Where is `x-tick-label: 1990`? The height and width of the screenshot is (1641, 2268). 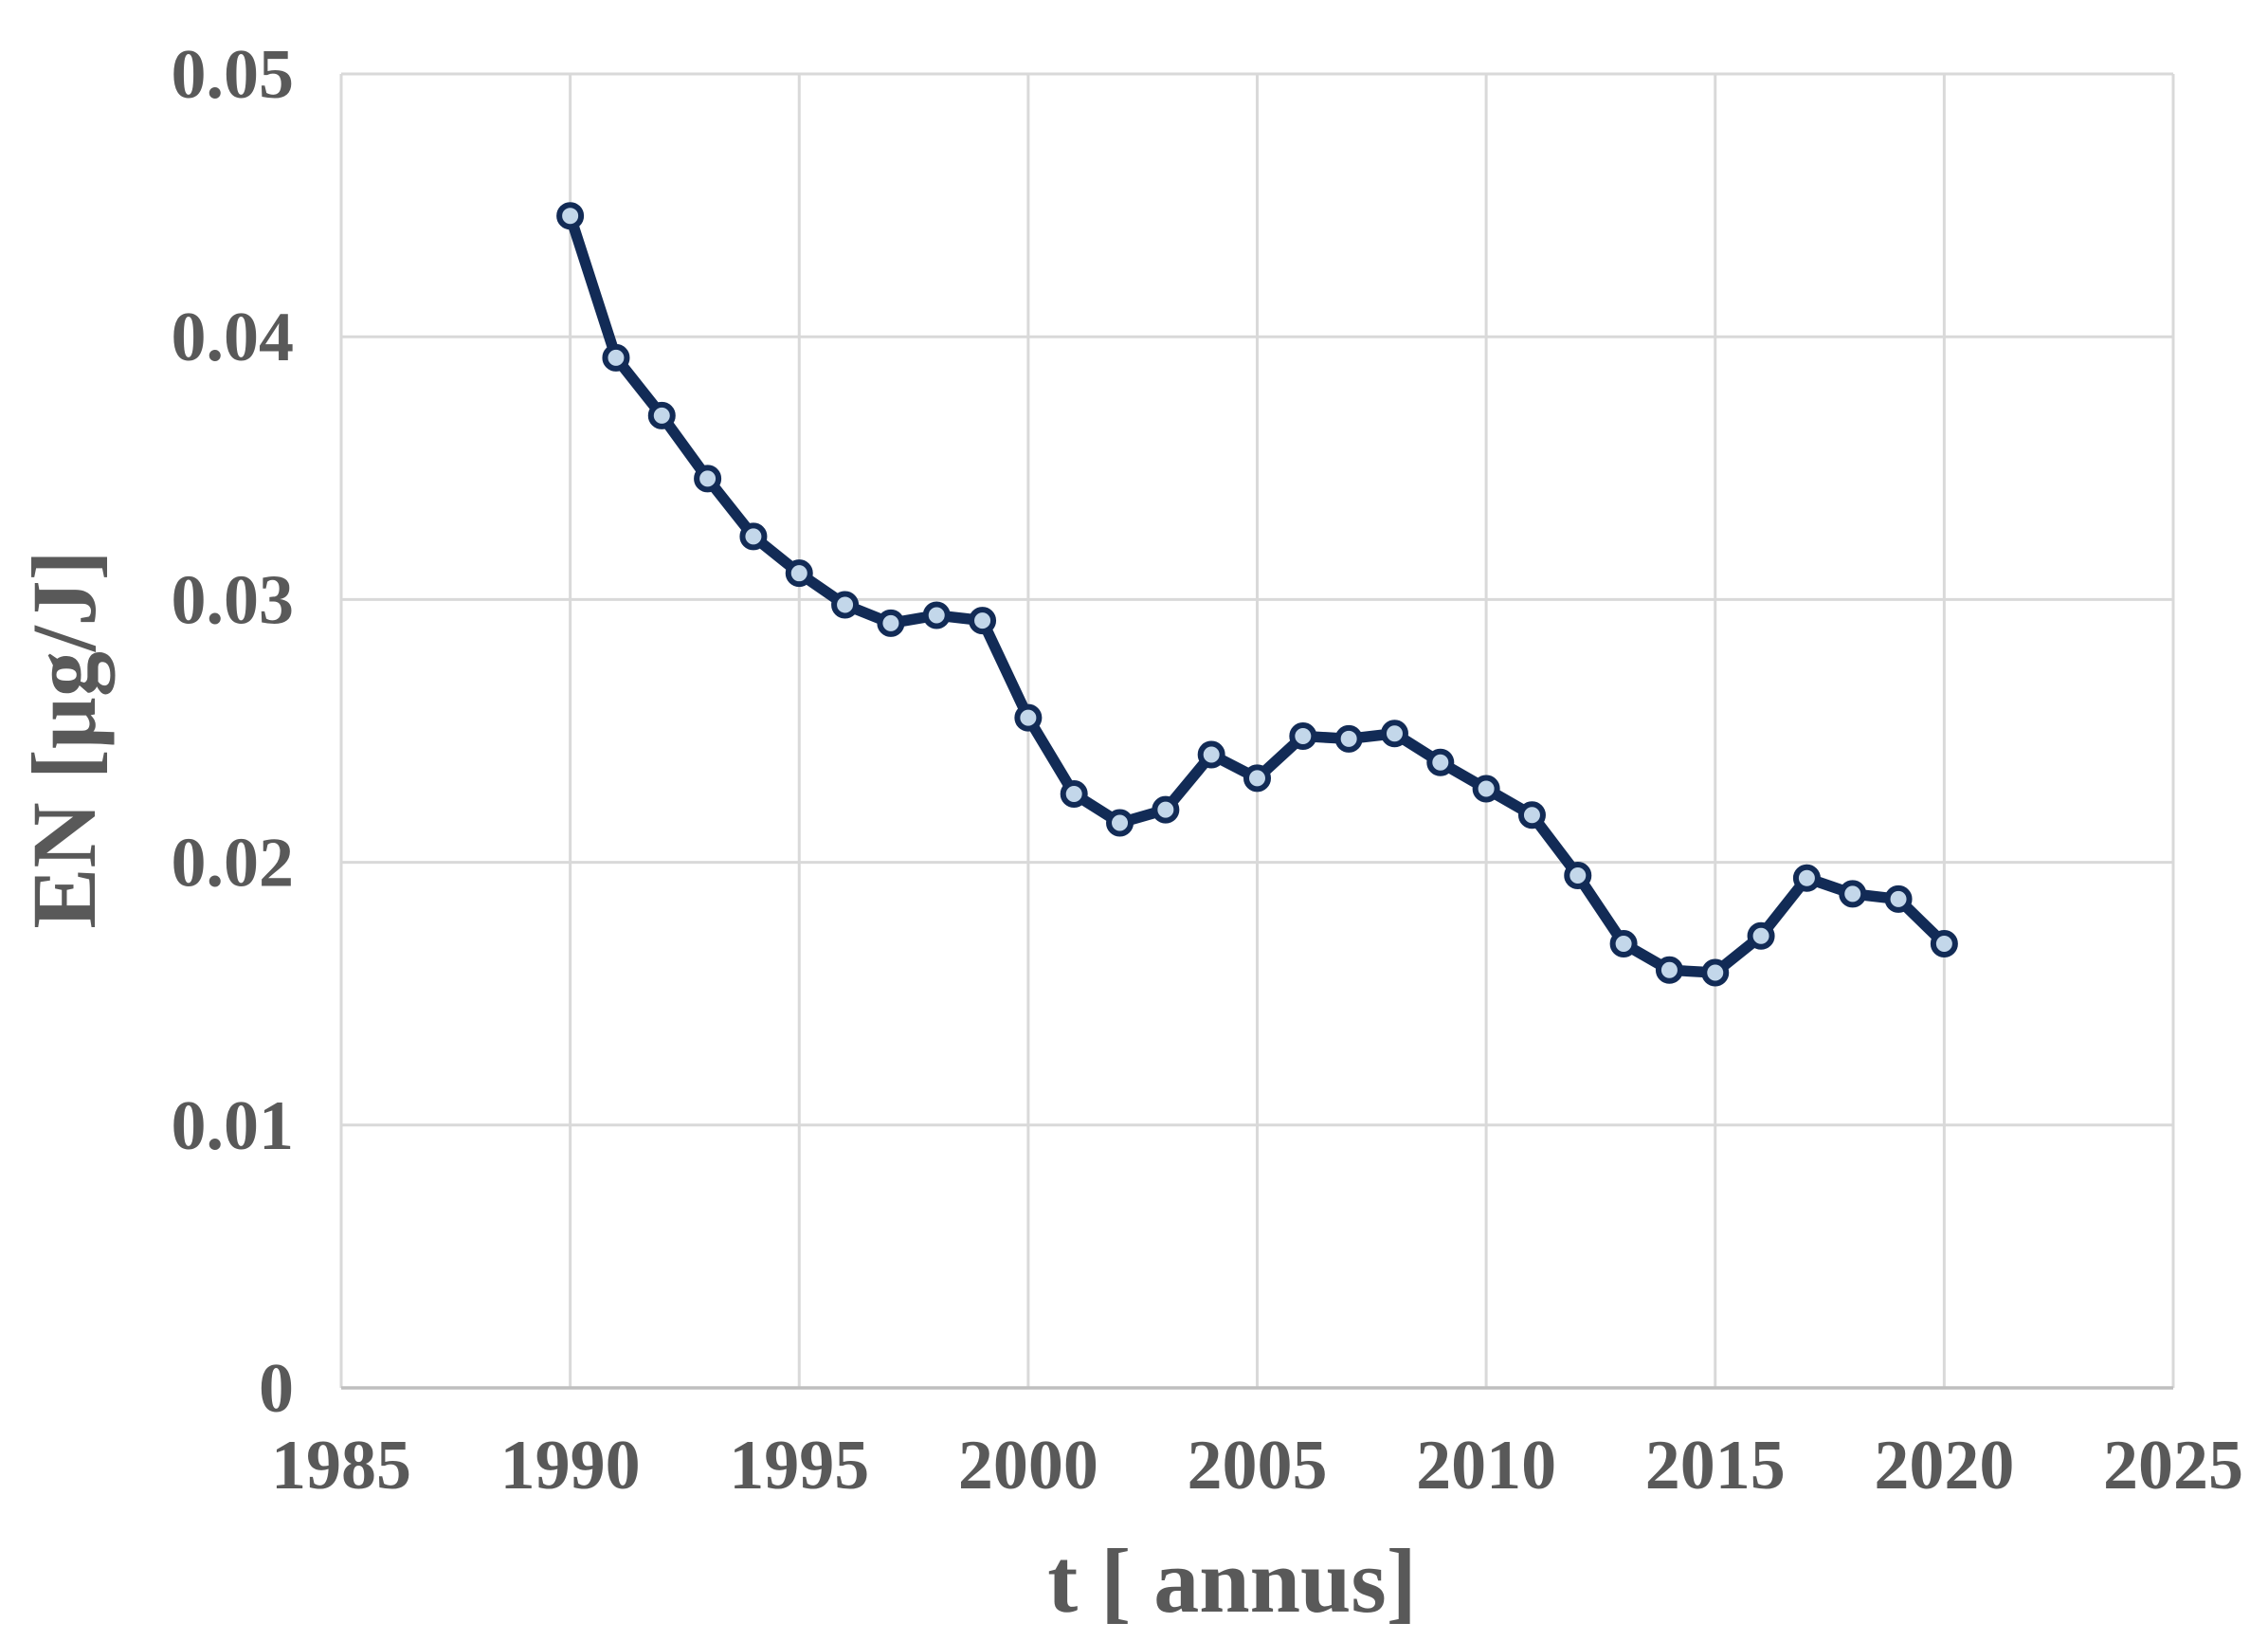 x-tick-label: 1990 is located at coordinates (570, 1465).